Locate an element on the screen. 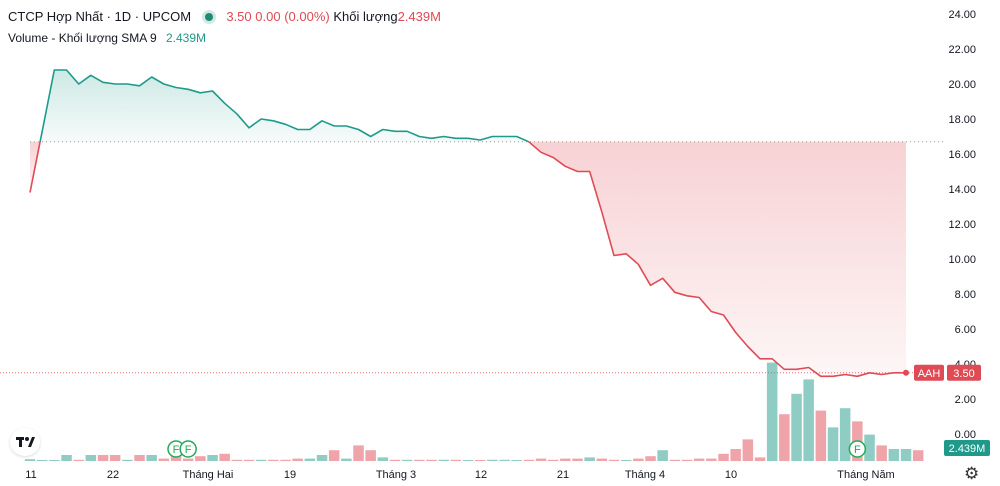 The height and width of the screenshot is (486, 1000). y-tick-label: 24.00 is located at coordinates (962, 15).